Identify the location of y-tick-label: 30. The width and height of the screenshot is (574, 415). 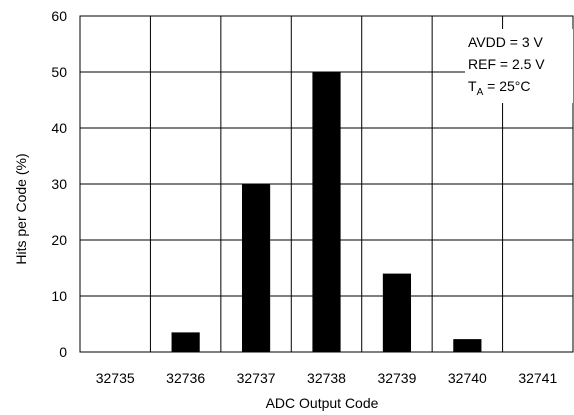
(59, 184).